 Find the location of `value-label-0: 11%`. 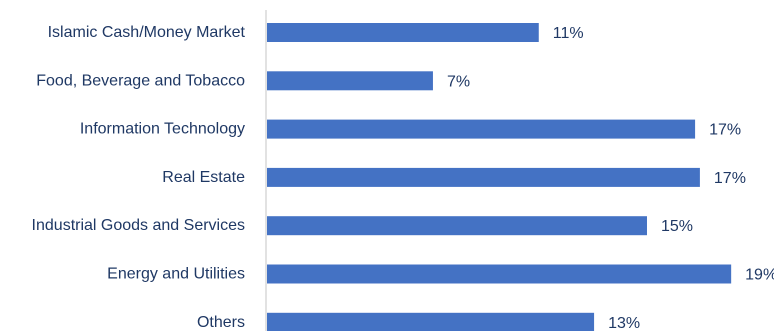

value-label-0: 11% is located at coordinates (568, 33).